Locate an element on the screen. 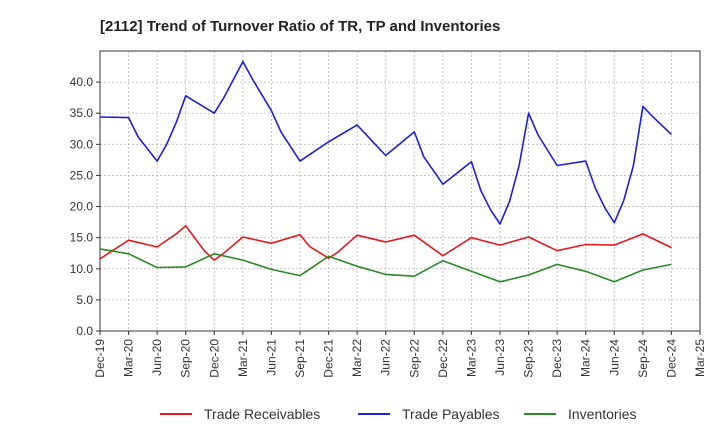 The height and width of the screenshot is (440, 720). x-tick-label: Sep-24 is located at coordinates (643, 358).